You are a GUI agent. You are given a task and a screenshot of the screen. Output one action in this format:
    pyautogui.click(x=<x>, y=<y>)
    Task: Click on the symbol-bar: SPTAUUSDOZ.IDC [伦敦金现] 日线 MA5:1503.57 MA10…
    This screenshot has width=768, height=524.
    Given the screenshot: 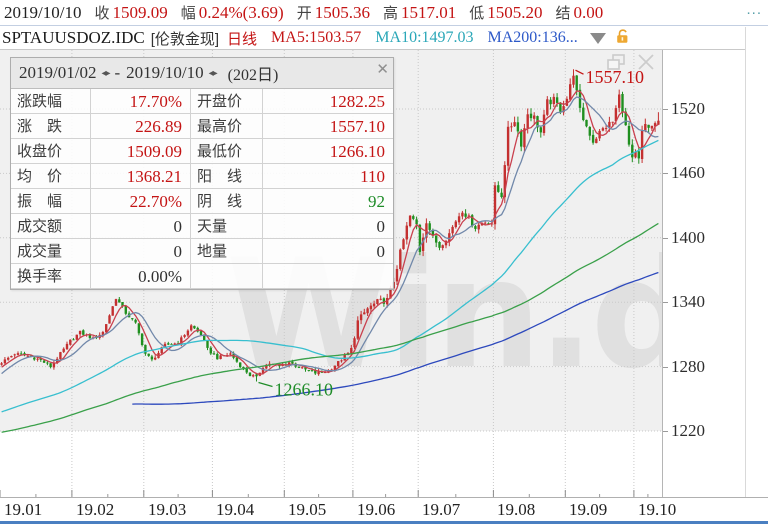 What is the action you would take?
    pyautogui.click(x=384, y=38)
    